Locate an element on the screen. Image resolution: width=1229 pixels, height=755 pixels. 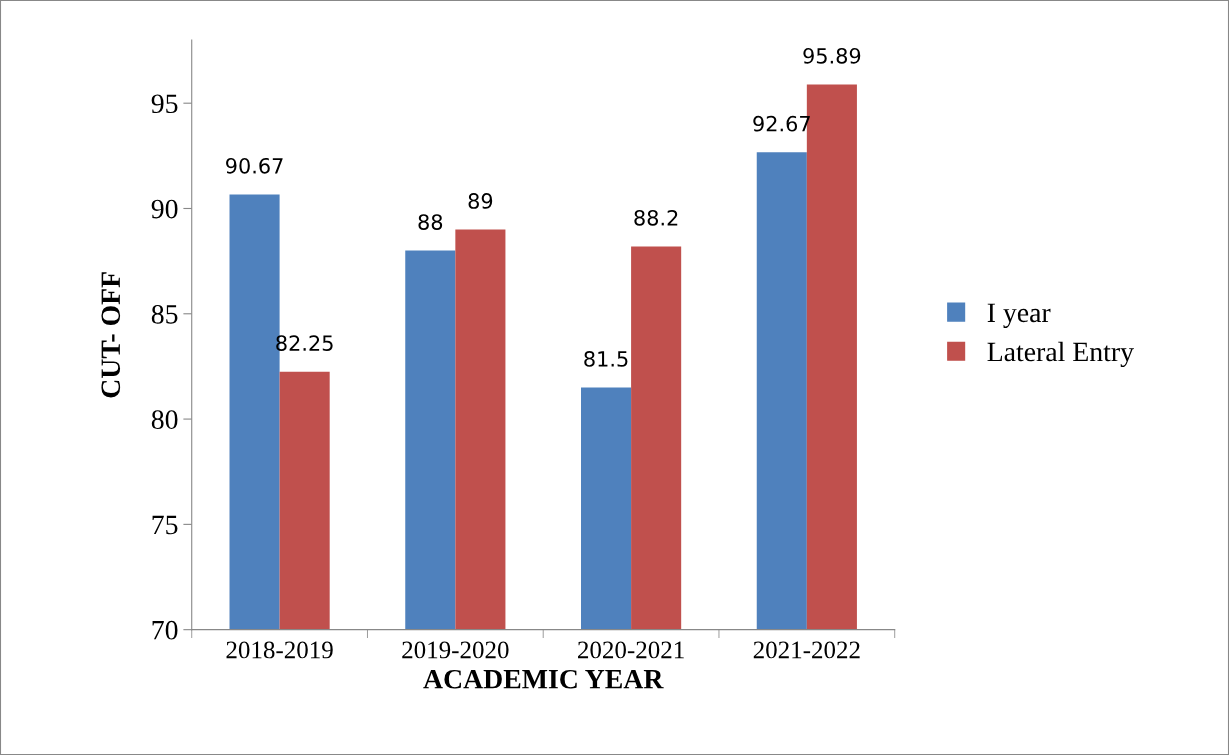
x-tick-label: 2021-2022 is located at coordinates (806, 650).